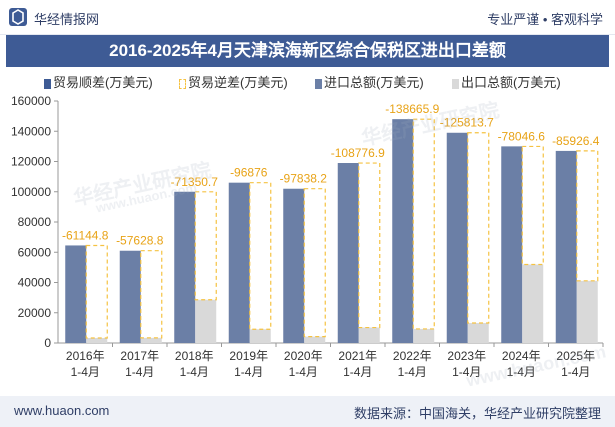  What do you see at coordinates (139, 356) in the screenshot?
I see `x-tick-label: 2017年` at bounding box center [139, 356].